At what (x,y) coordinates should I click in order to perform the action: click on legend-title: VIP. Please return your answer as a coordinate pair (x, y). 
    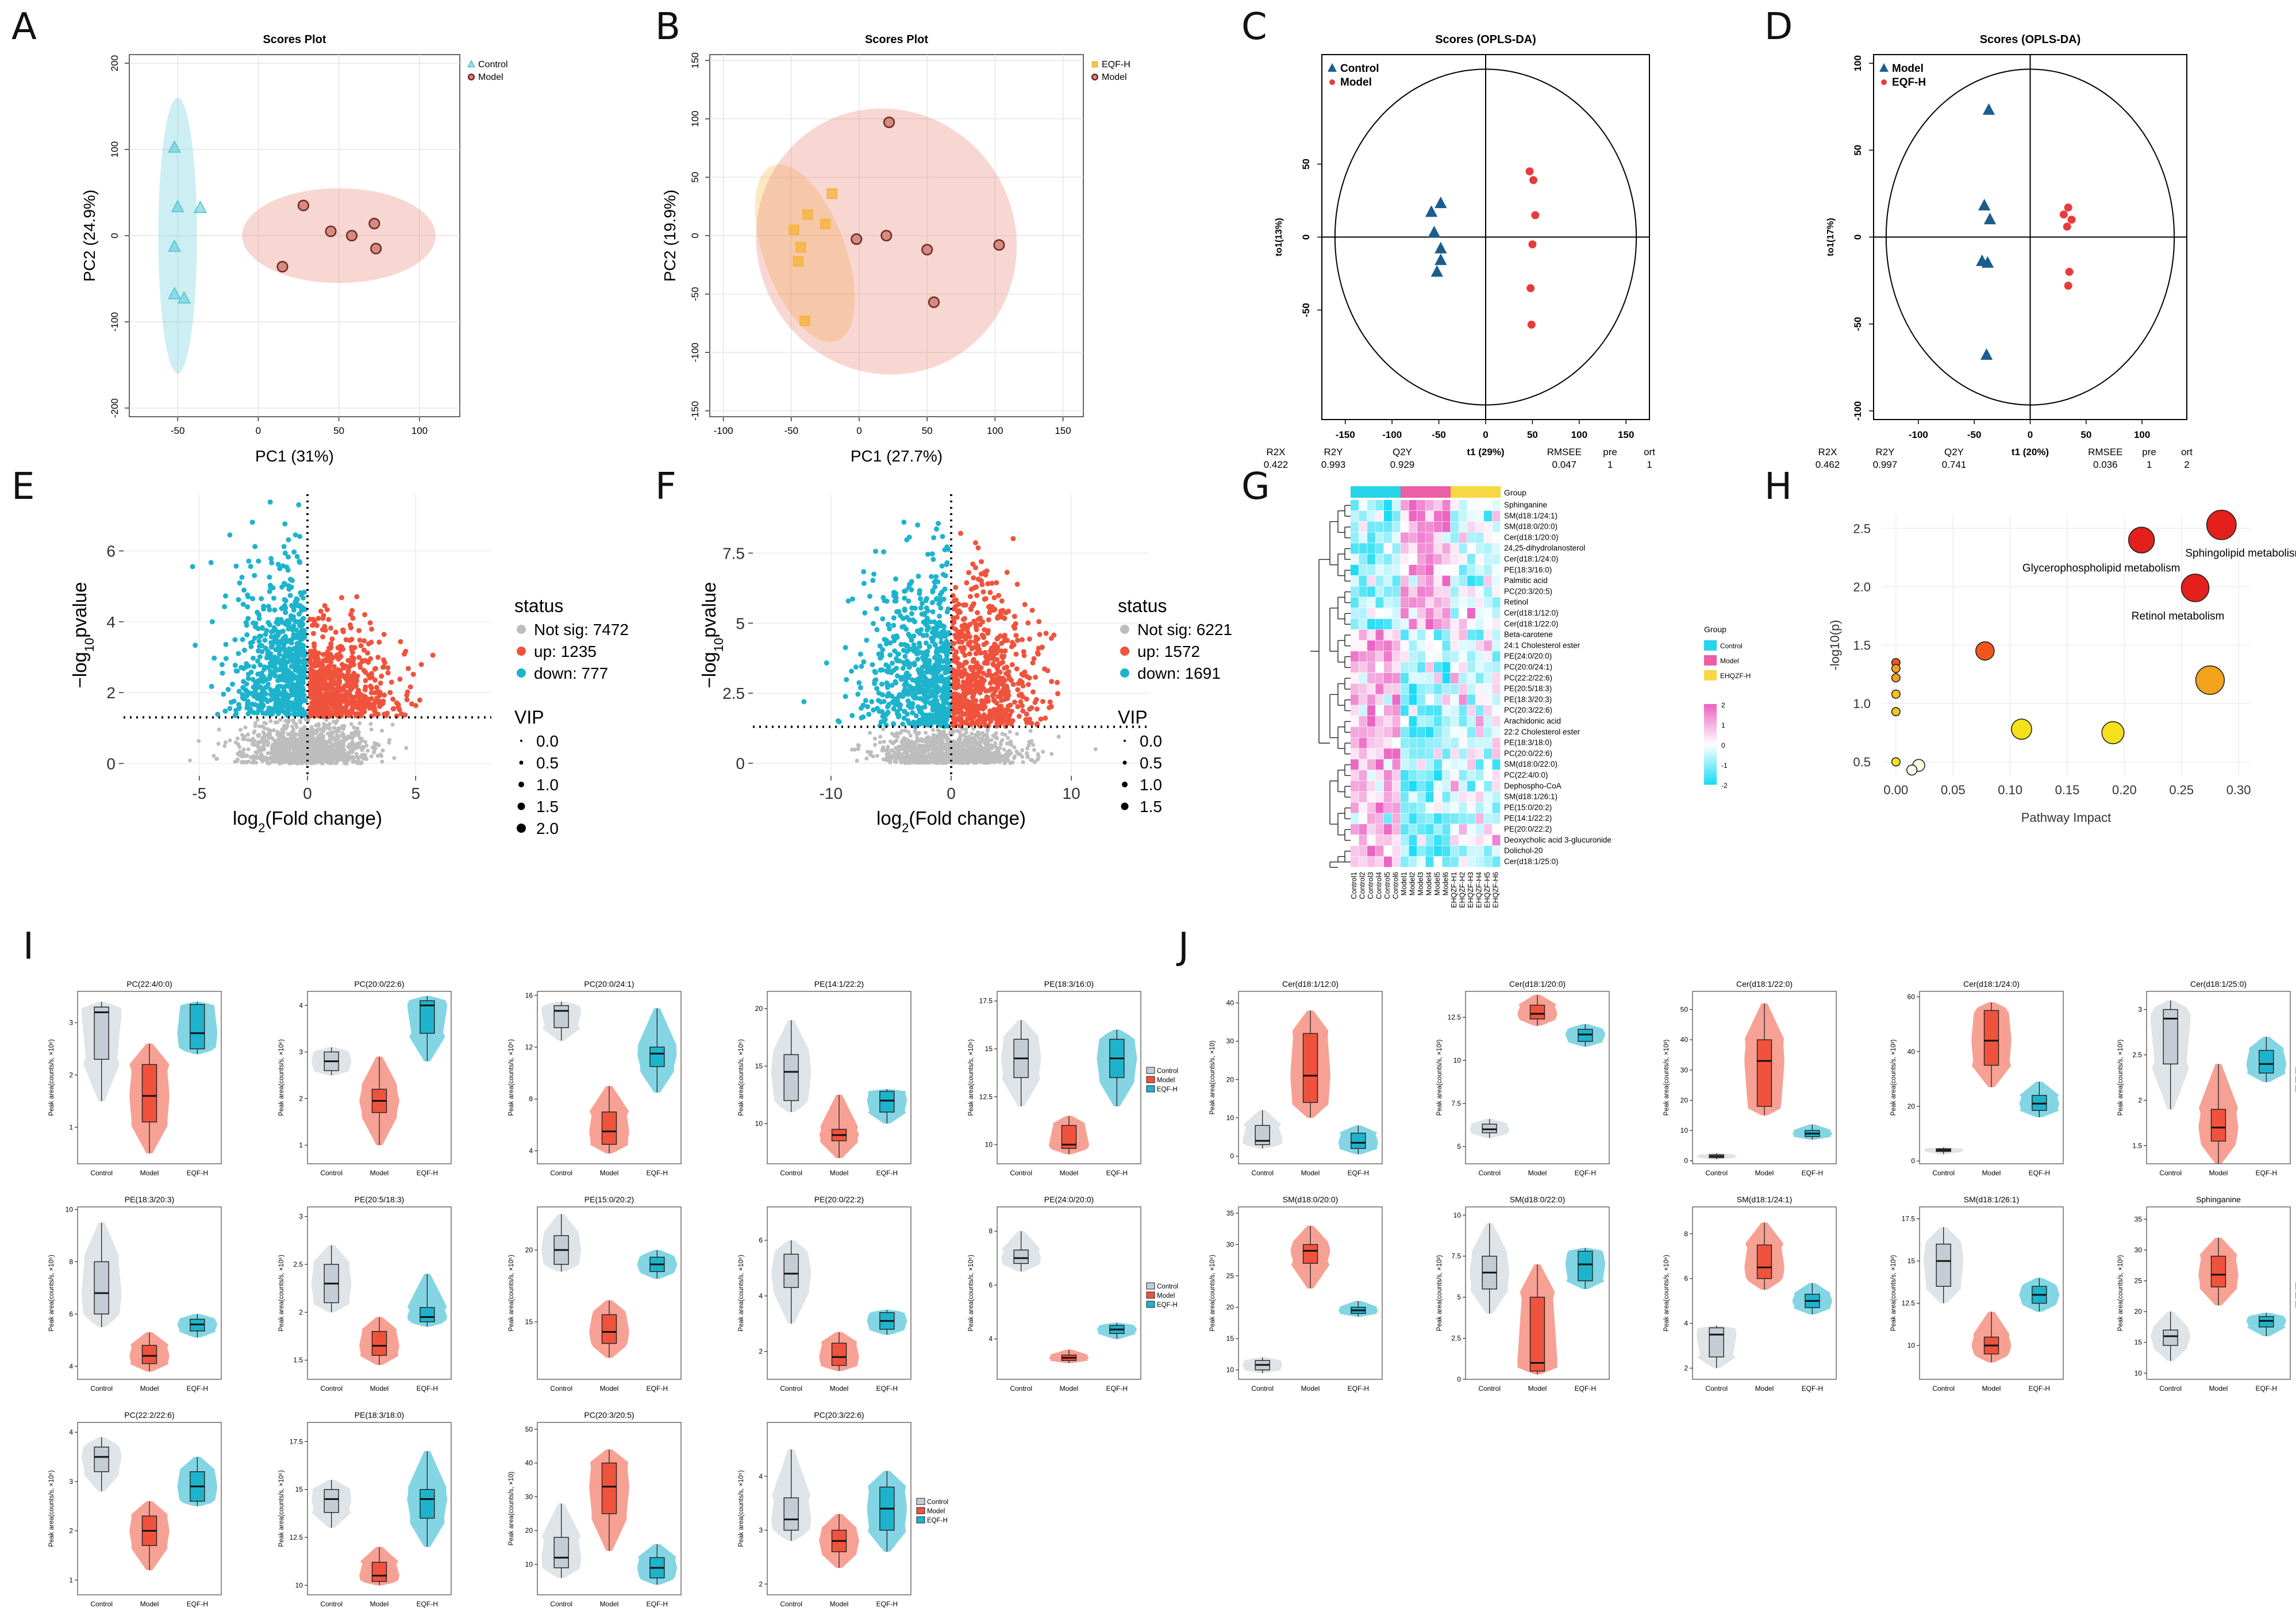
    Looking at the image, I should click on (529, 718).